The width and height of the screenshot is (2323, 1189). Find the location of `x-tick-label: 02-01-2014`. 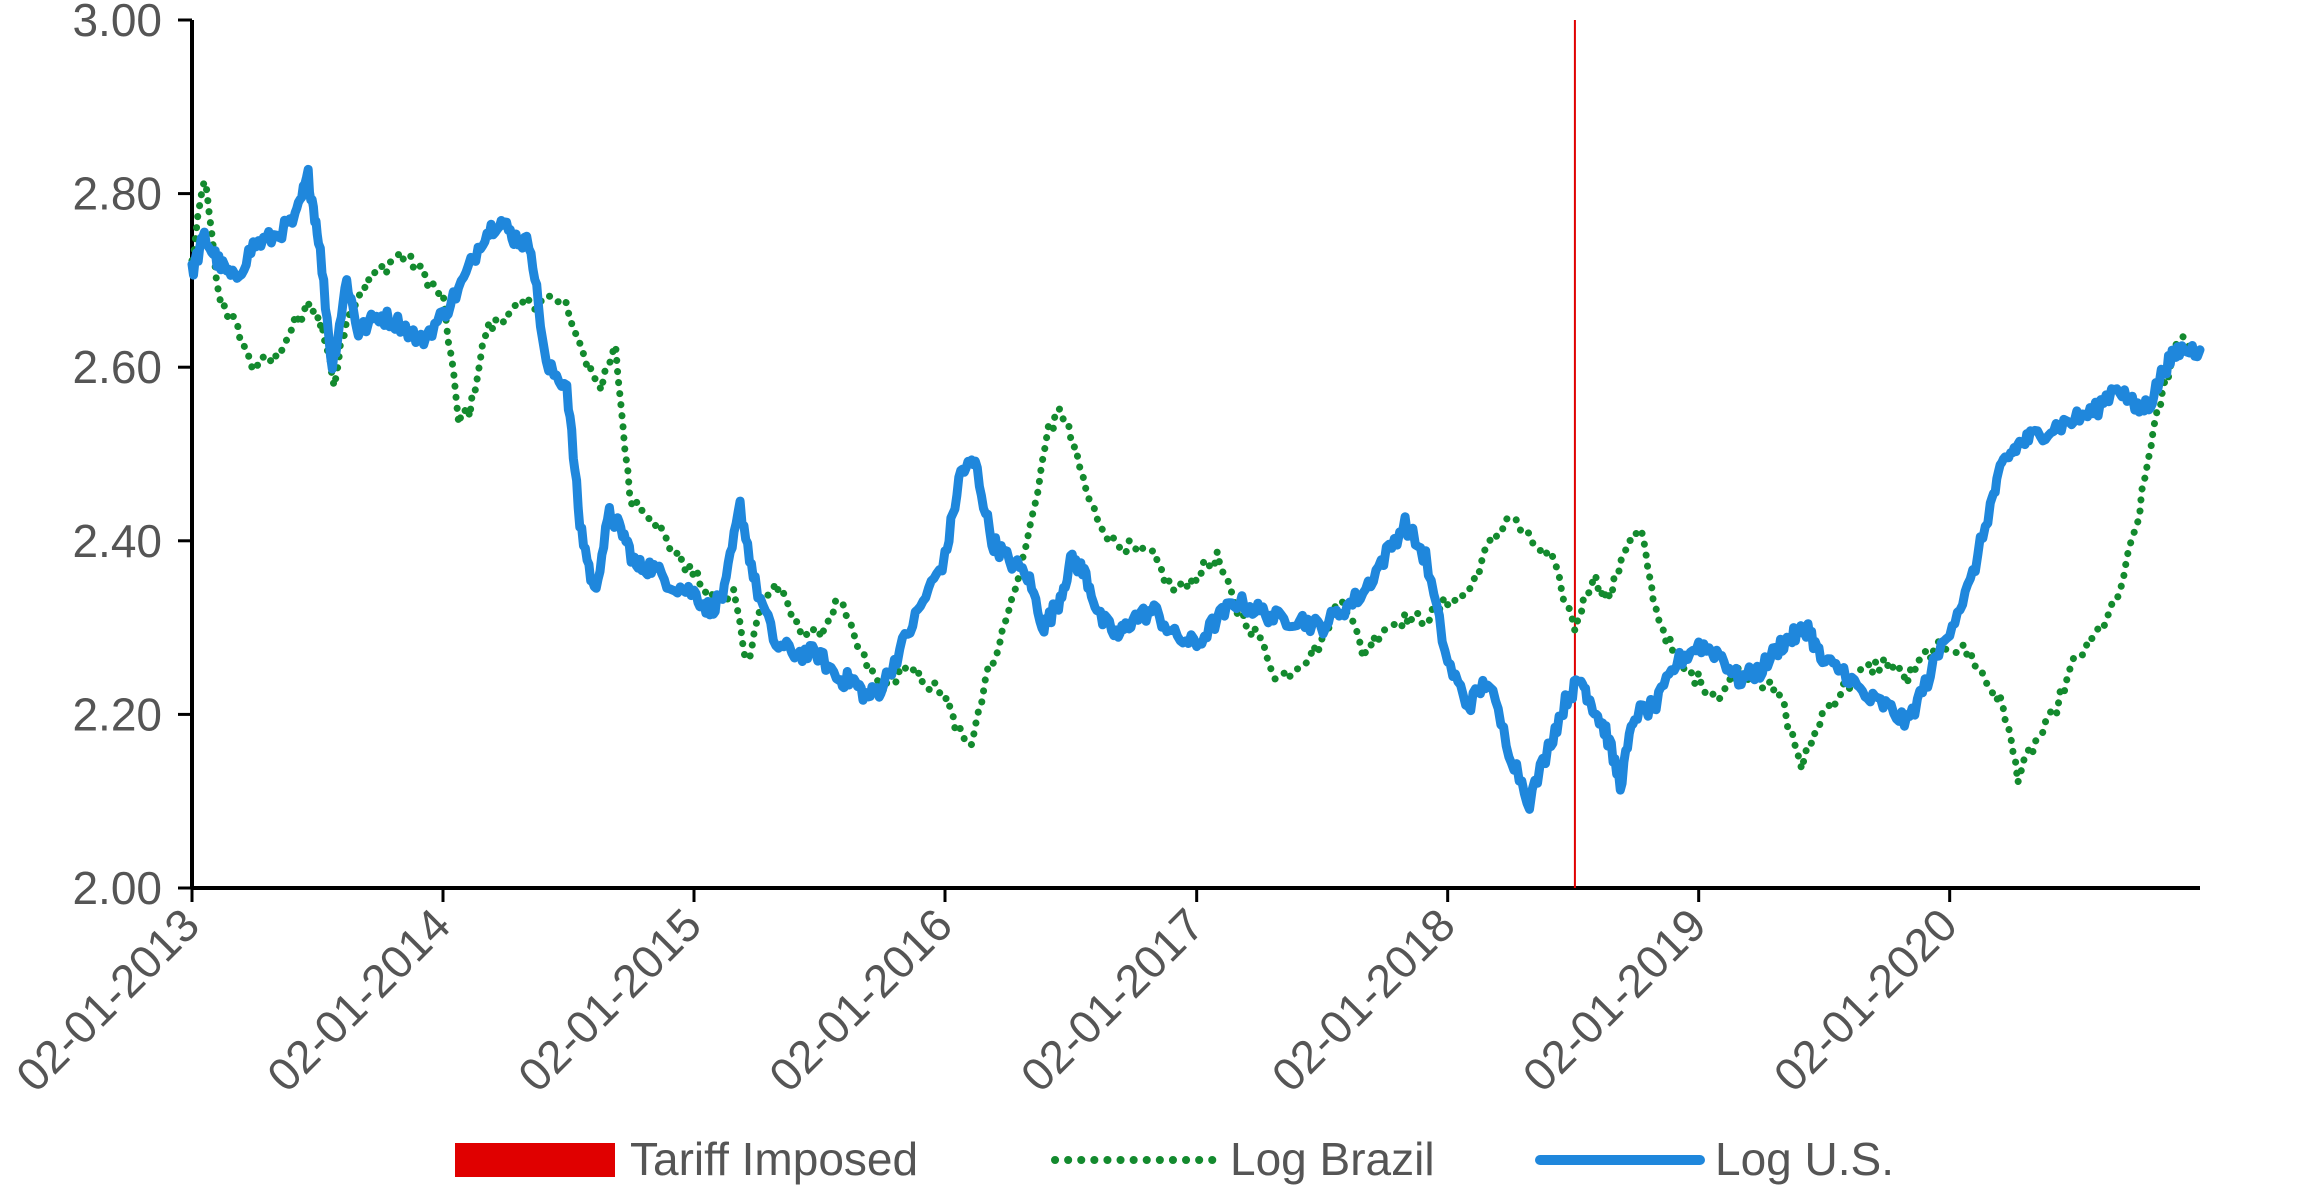

x-tick-label: 02-01-2014 is located at coordinates (358, 999).